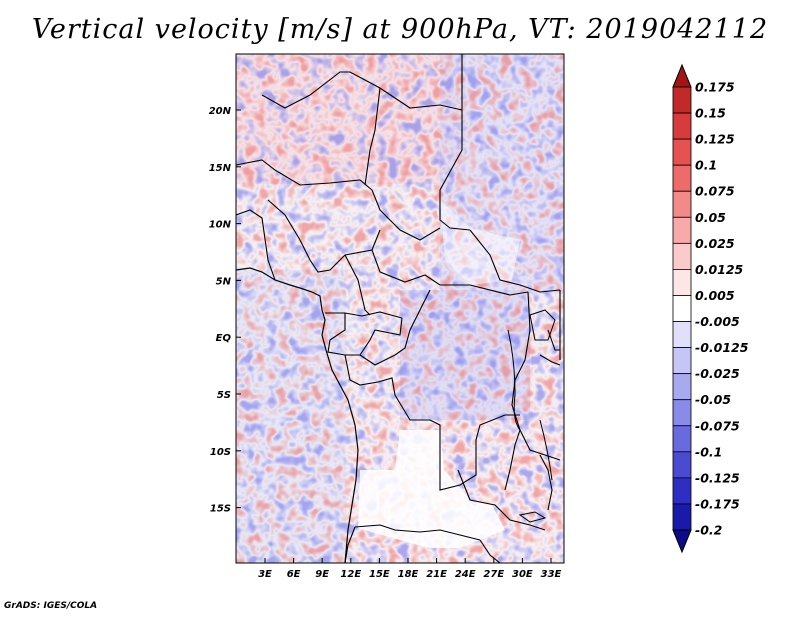 The width and height of the screenshot is (800, 618). Describe the element at coordinates (350, 574) in the screenshot. I see `lon-label: 12E` at that location.